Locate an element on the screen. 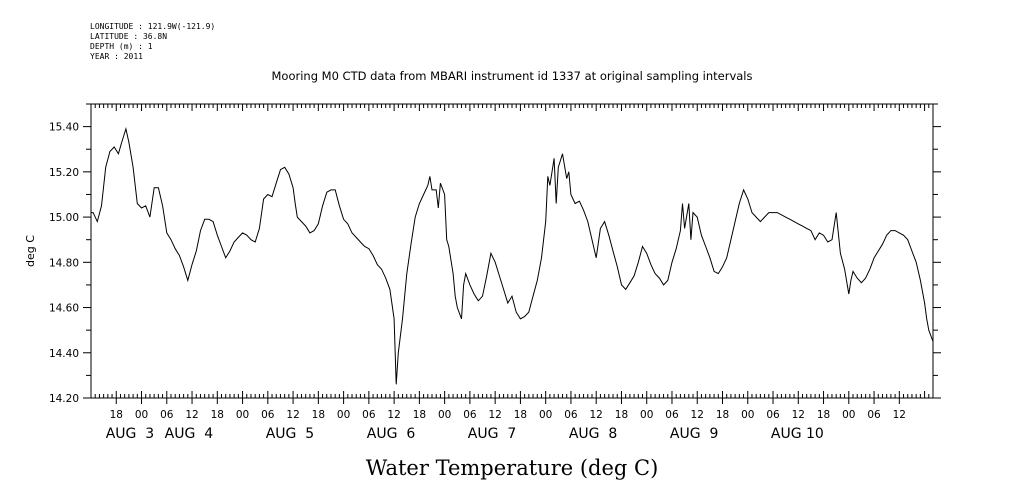 The width and height of the screenshot is (1009, 504). y-tick-labels: 14.20 14.40 14.60 14.80 15.00 15.20 15.40 is located at coordinates (64, 263).